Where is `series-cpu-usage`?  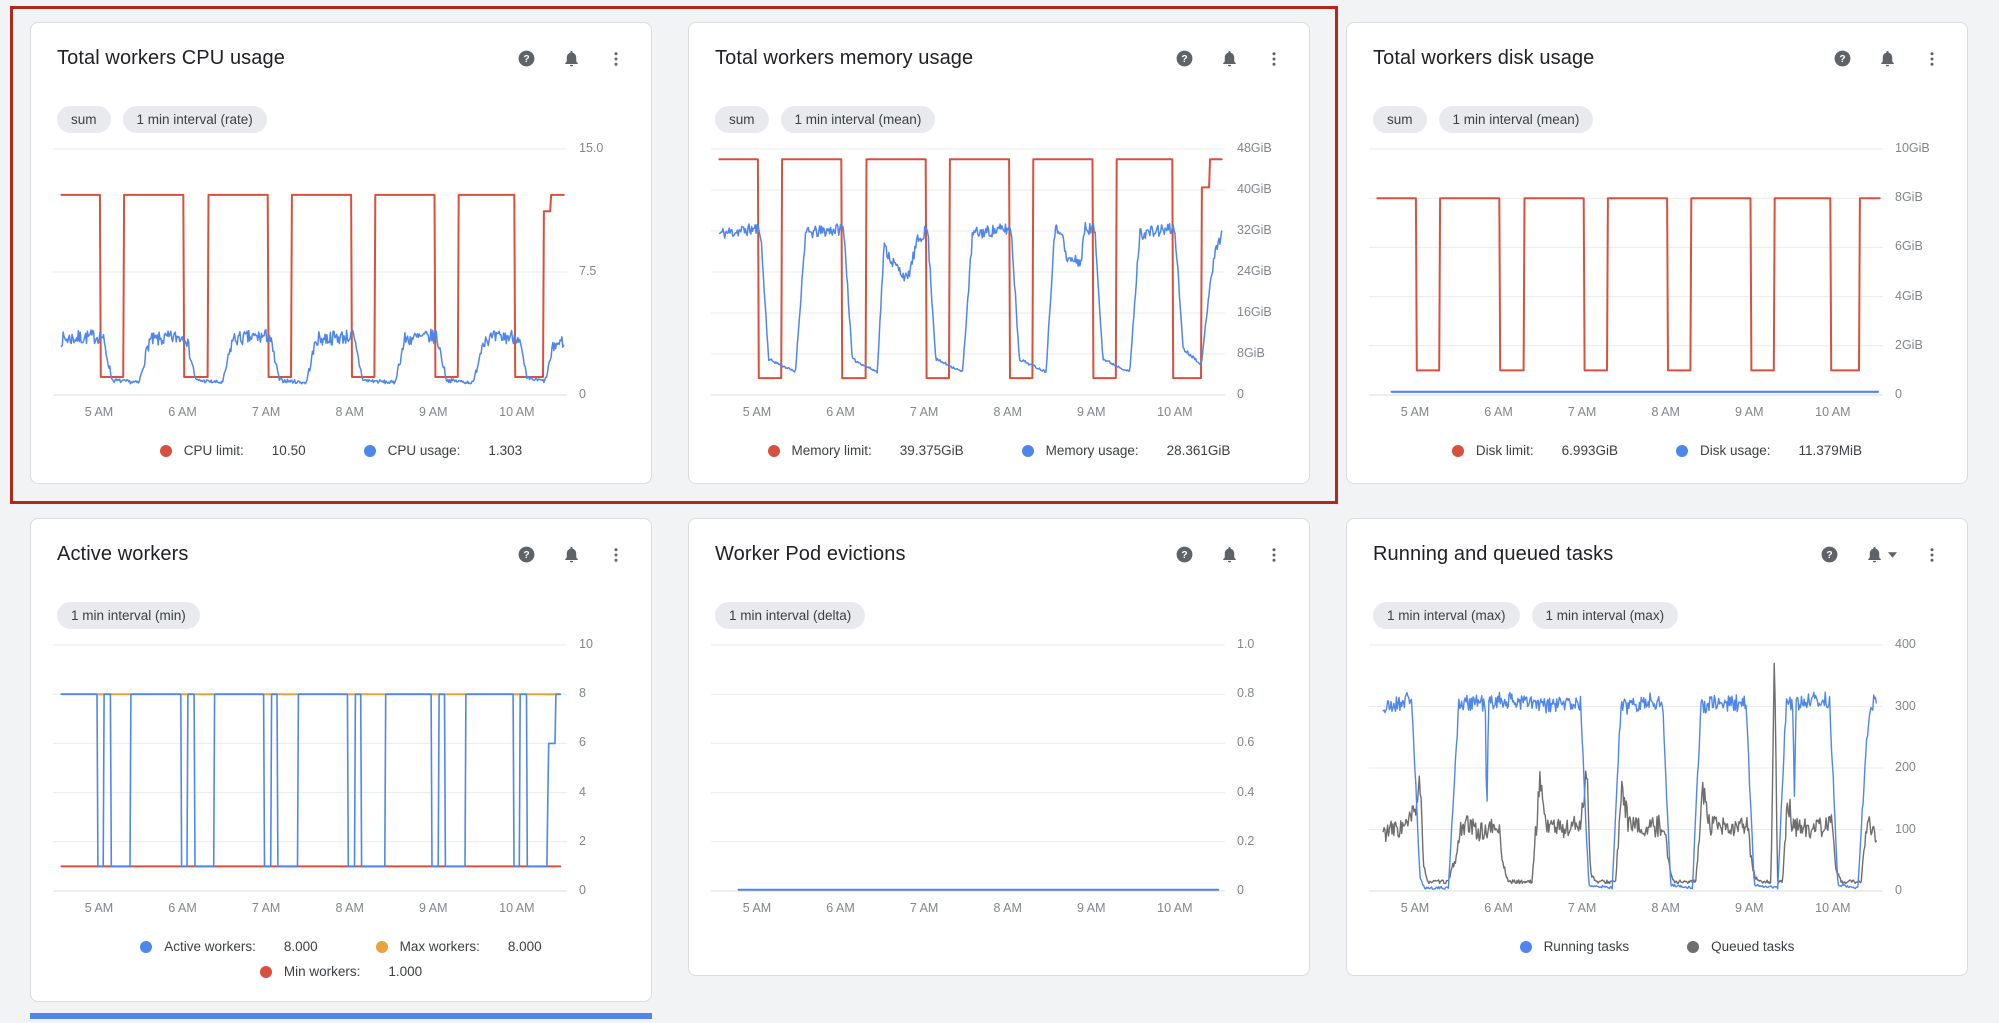 series-cpu-usage is located at coordinates (312, 356).